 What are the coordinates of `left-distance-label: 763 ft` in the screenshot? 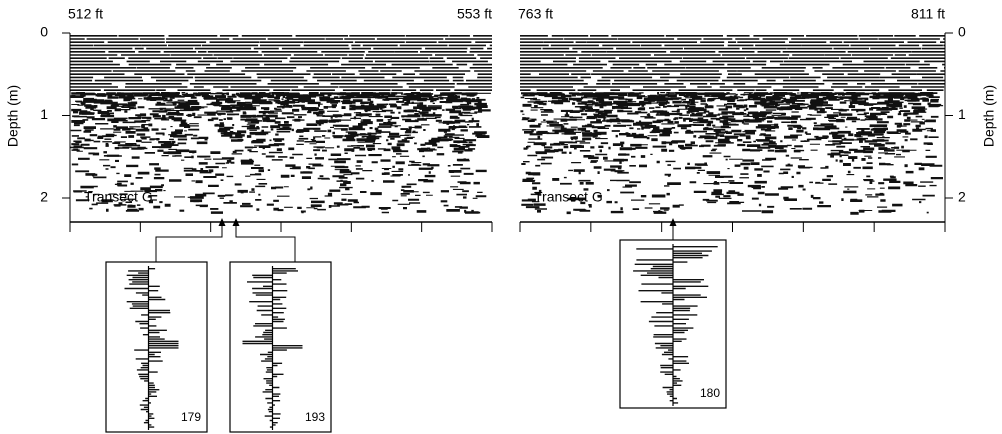 It's located at (535, 14).